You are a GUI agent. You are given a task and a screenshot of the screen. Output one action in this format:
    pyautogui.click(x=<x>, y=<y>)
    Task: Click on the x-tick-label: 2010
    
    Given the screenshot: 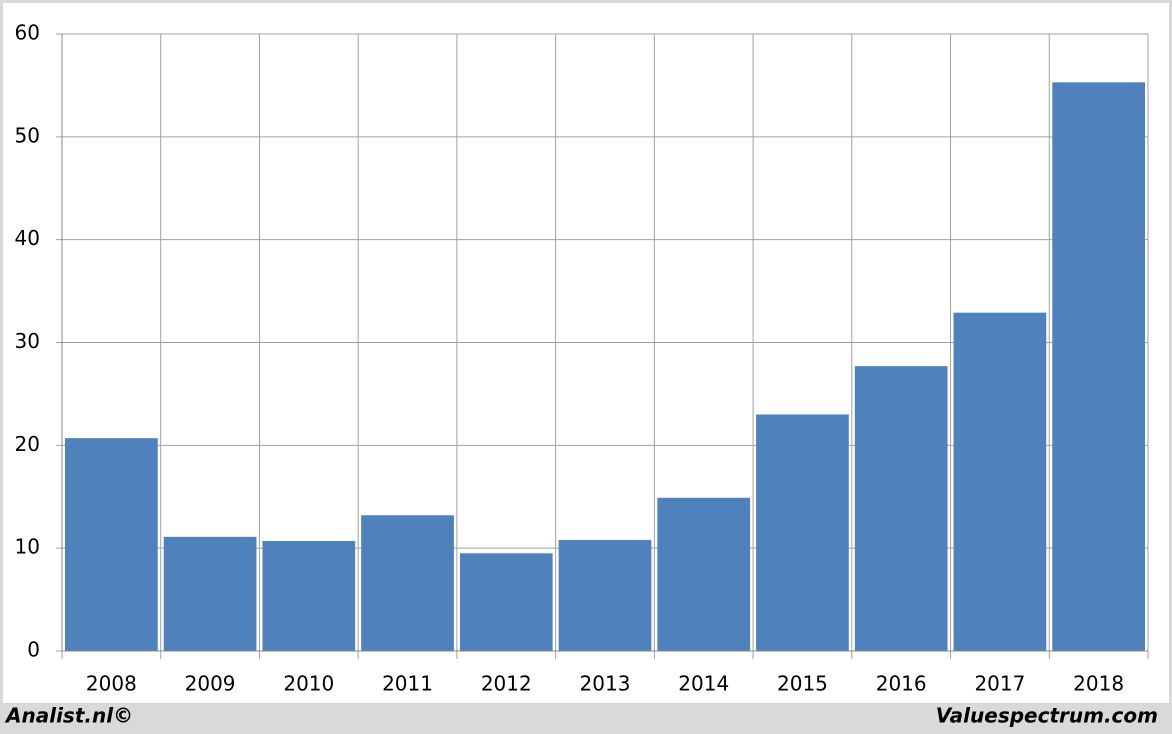 What is the action you would take?
    pyautogui.click(x=308, y=684)
    